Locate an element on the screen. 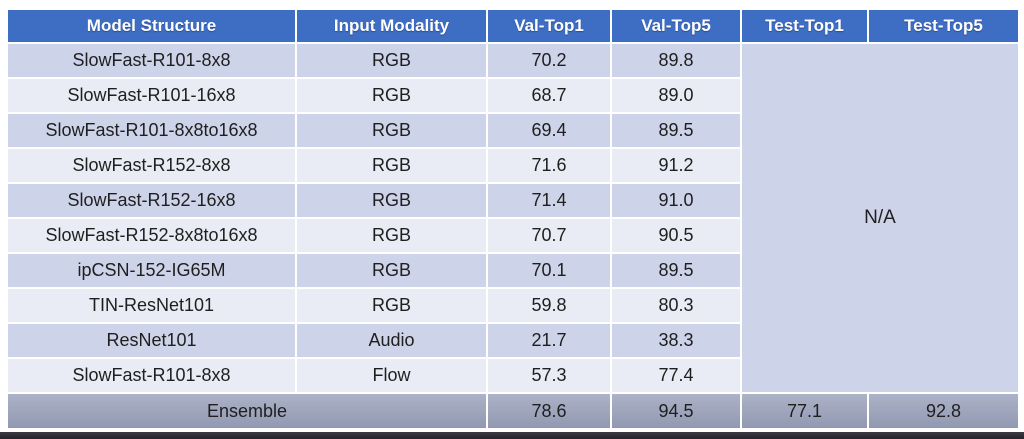  table-row: TIN-ResNet101 RGB 59.8 80.3 is located at coordinates (512, 305).